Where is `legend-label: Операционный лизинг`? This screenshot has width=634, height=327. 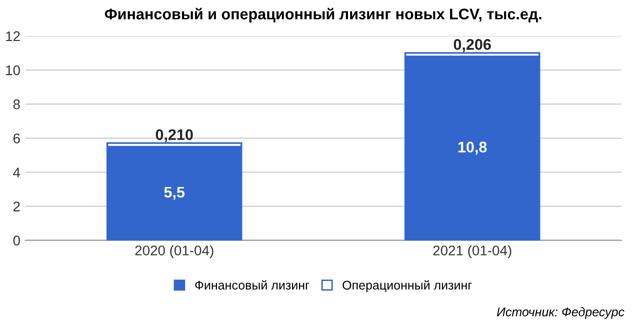
legend-label: Операционный лизинг is located at coordinates (407, 286).